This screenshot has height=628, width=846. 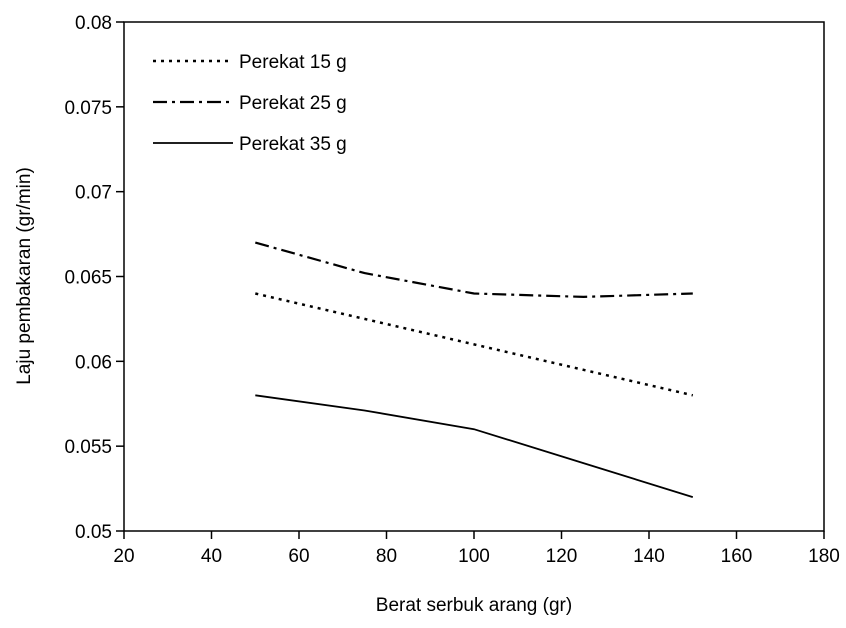 What do you see at coordinates (649, 556) in the screenshot?
I see `x-tick-label: 140` at bounding box center [649, 556].